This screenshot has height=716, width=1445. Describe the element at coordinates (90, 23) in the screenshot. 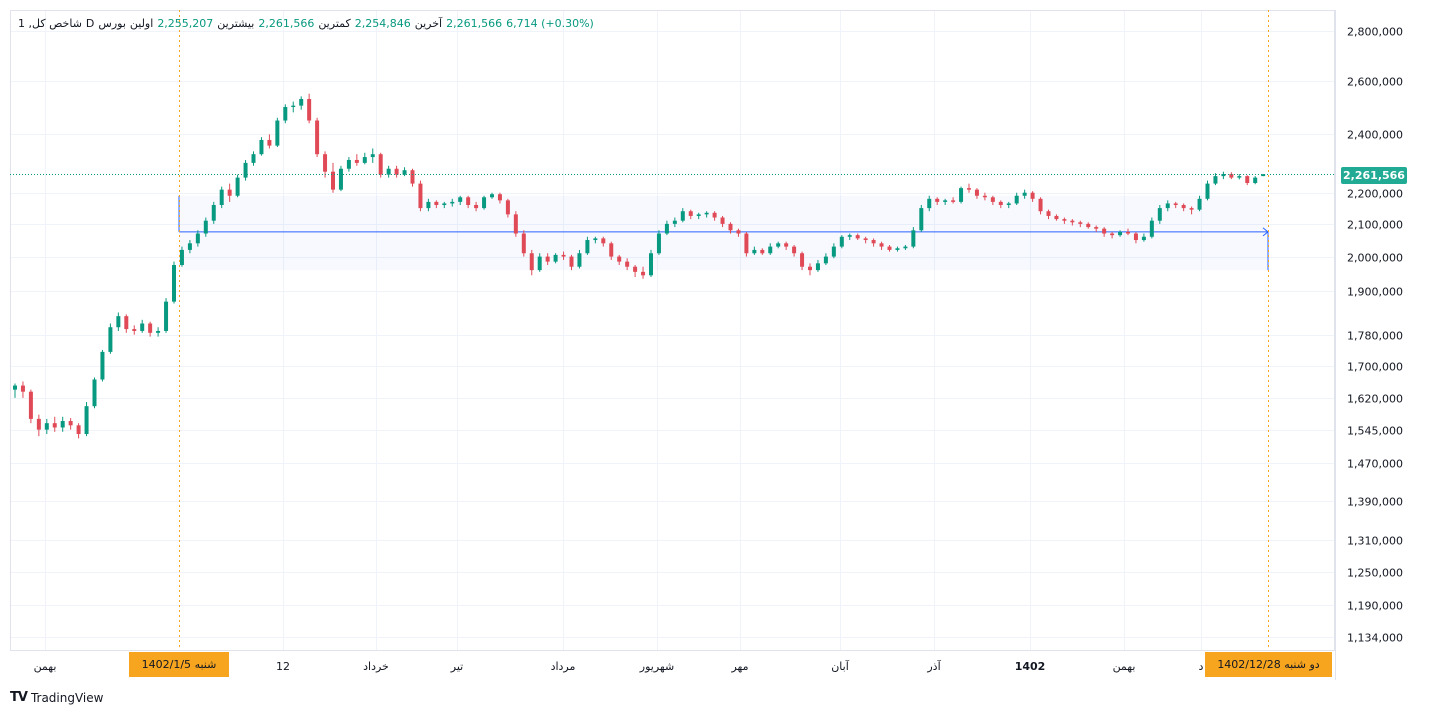

I see `legend-interval: D` at that location.